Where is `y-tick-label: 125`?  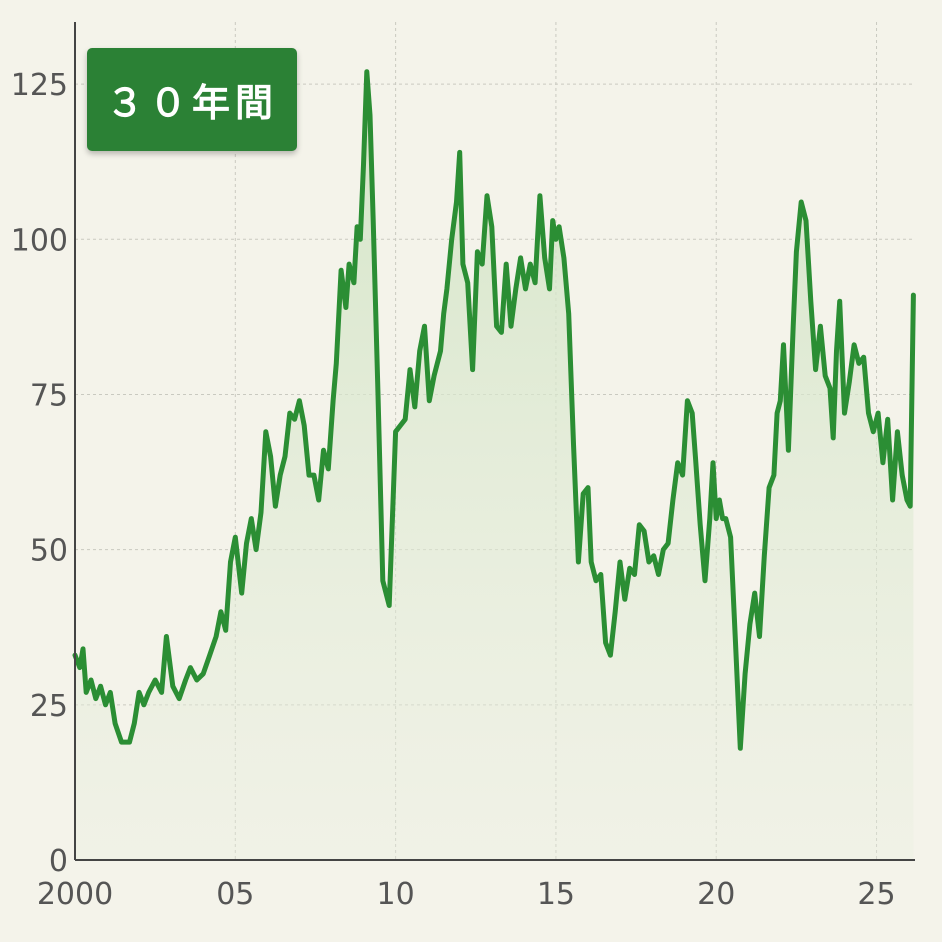 y-tick-label: 125 is located at coordinates (39, 85).